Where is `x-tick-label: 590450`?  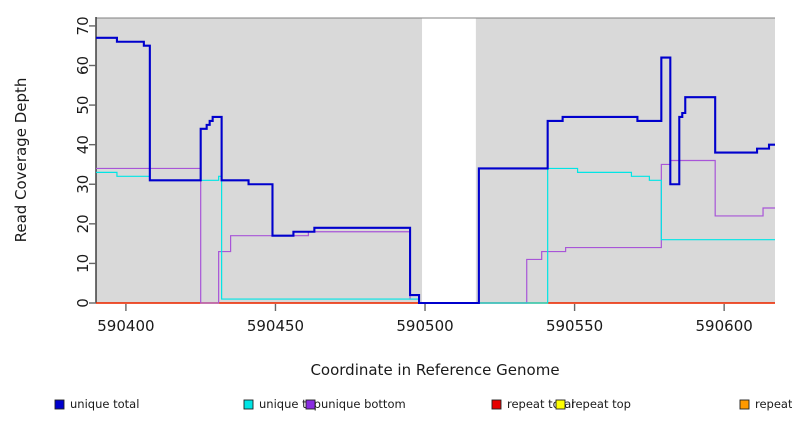
x-tick-label: 590450 is located at coordinates (275, 326).